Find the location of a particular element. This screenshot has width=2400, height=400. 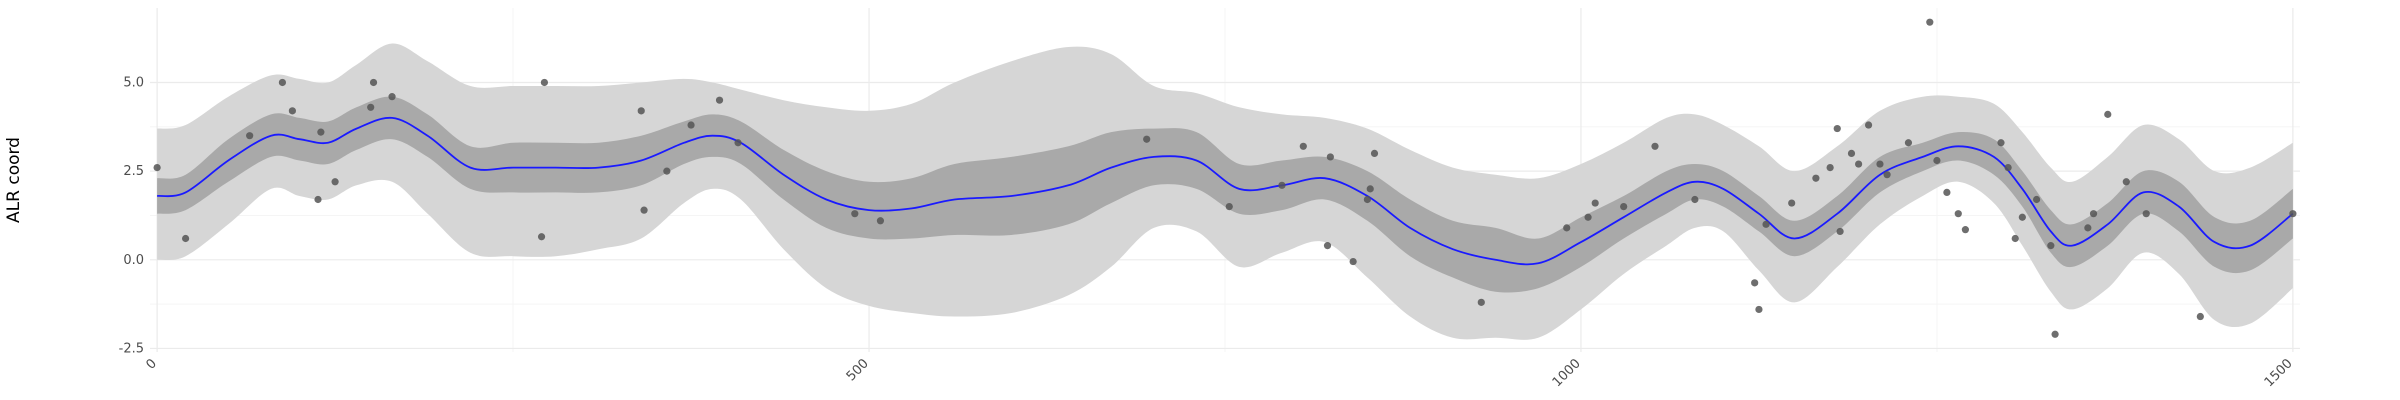

x-tick-label: 500 is located at coordinates (858, 370).